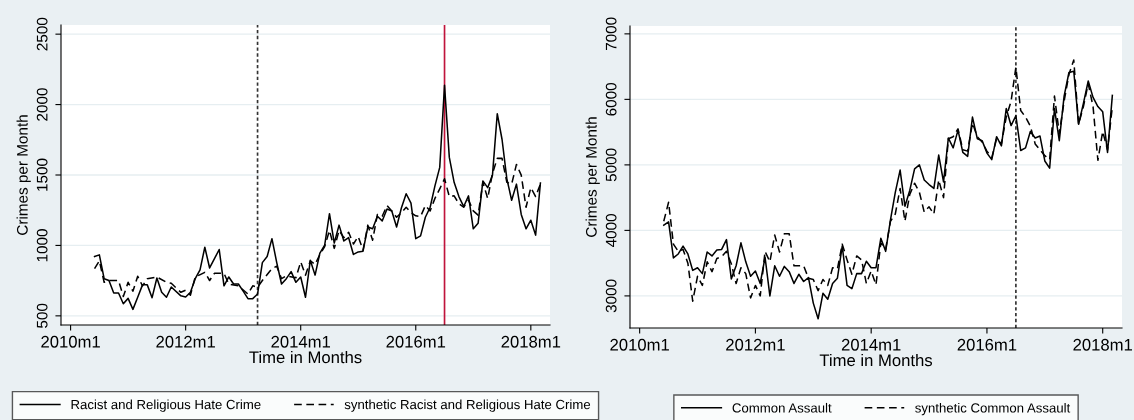 This screenshot has width=1134, height=420. I want to click on y-tick-label: 2500, so click(42, 34).